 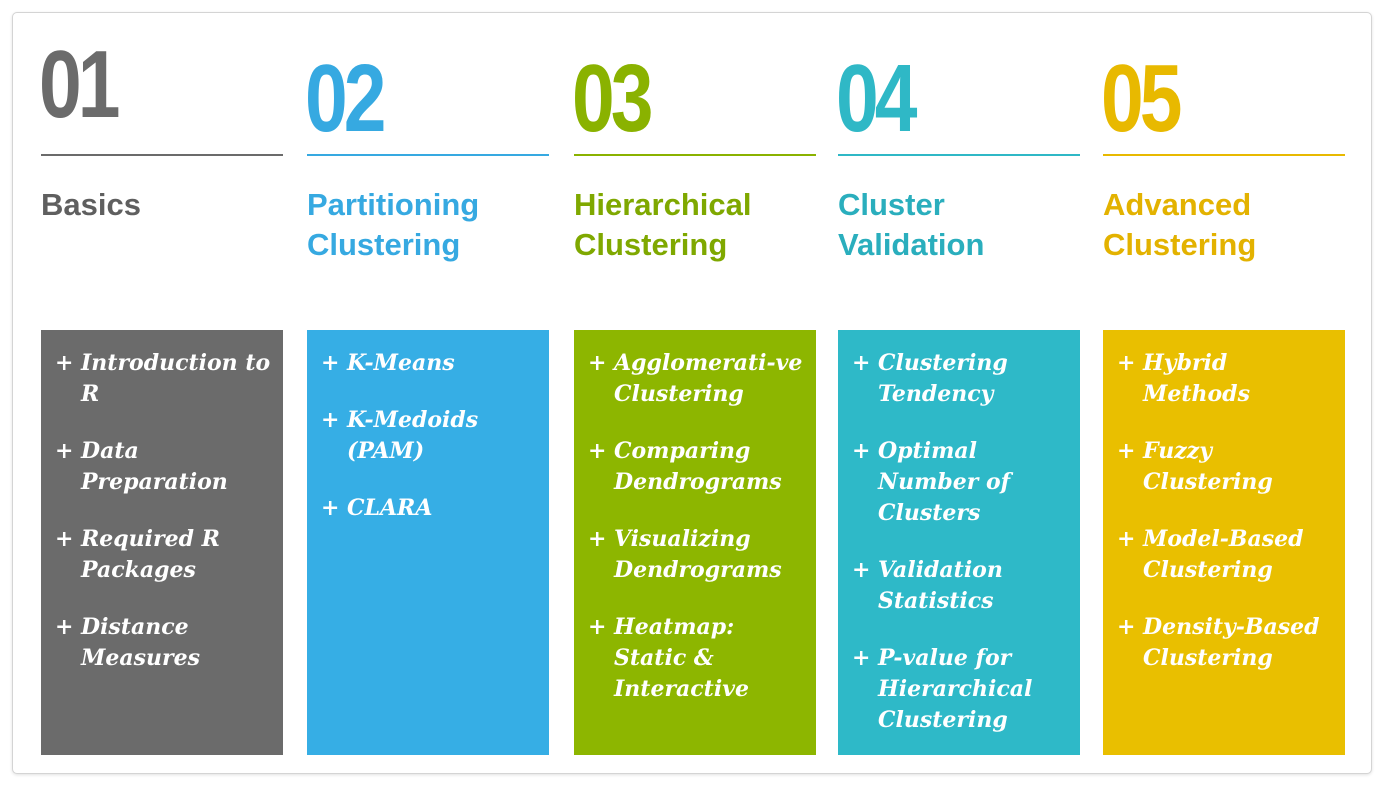 I want to click on topic-label: Validation Statistics, so click(x=940, y=585).